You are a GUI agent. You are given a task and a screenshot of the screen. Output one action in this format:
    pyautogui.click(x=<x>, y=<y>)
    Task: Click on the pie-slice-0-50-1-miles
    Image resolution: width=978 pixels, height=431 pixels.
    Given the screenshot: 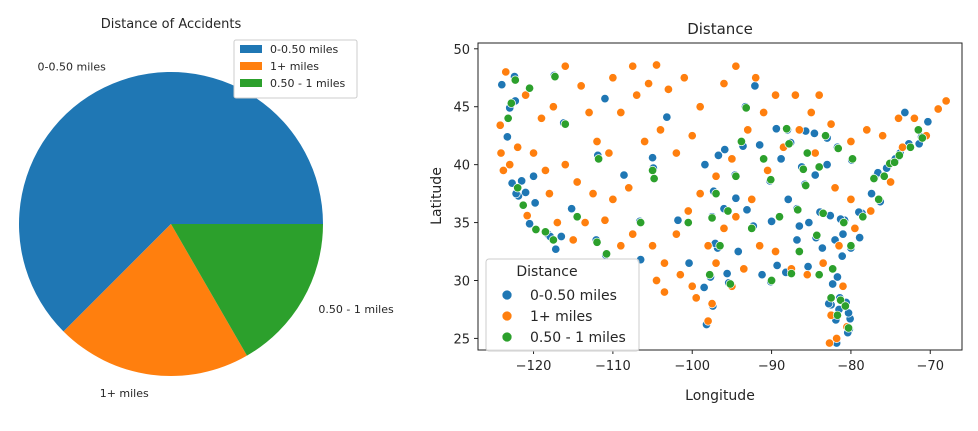 What is the action you would take?
    pyautogui.click(x=247, y=290)
    